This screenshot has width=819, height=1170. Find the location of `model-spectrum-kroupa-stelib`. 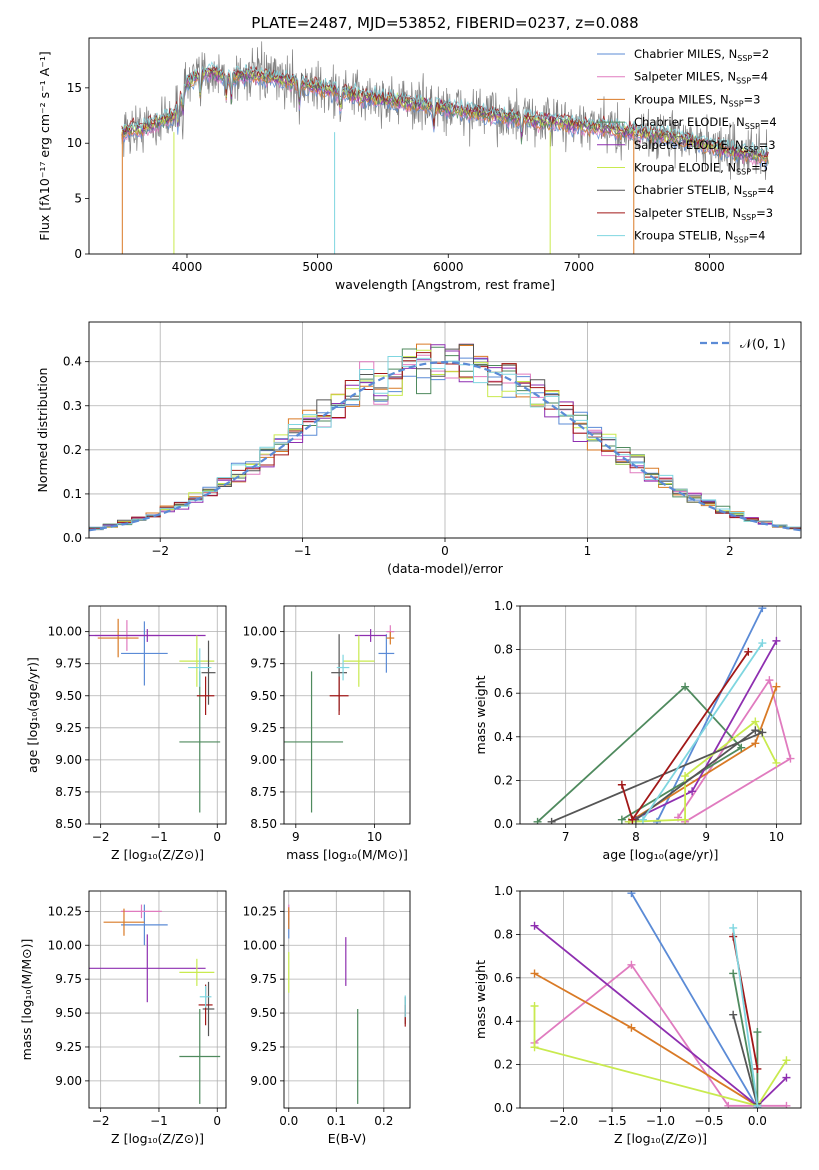

model-spectrum-kroupa-stelib is located at coordinates (445, 109).